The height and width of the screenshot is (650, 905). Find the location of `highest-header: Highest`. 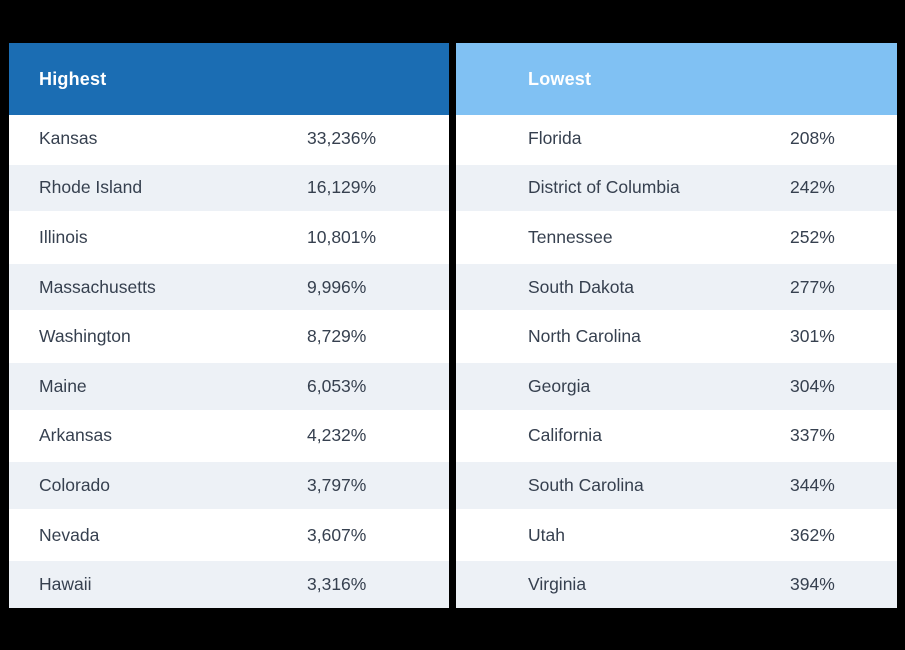

highest-header: Highest is located at coordinates (229, 79).